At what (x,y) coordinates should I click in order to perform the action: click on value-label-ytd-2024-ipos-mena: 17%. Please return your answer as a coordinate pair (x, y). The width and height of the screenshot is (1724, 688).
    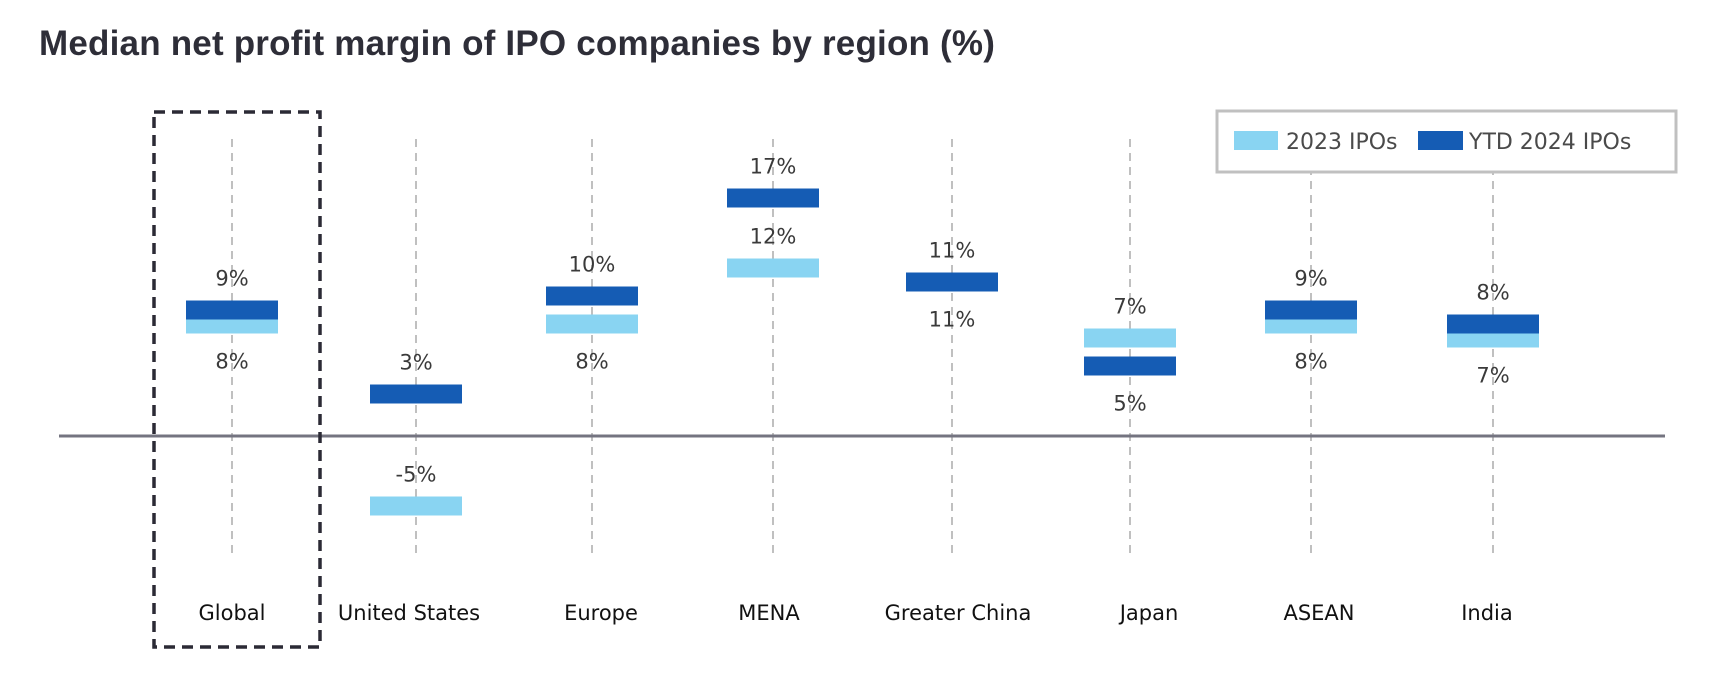
    Looking at the image, I should click on (773, 167).